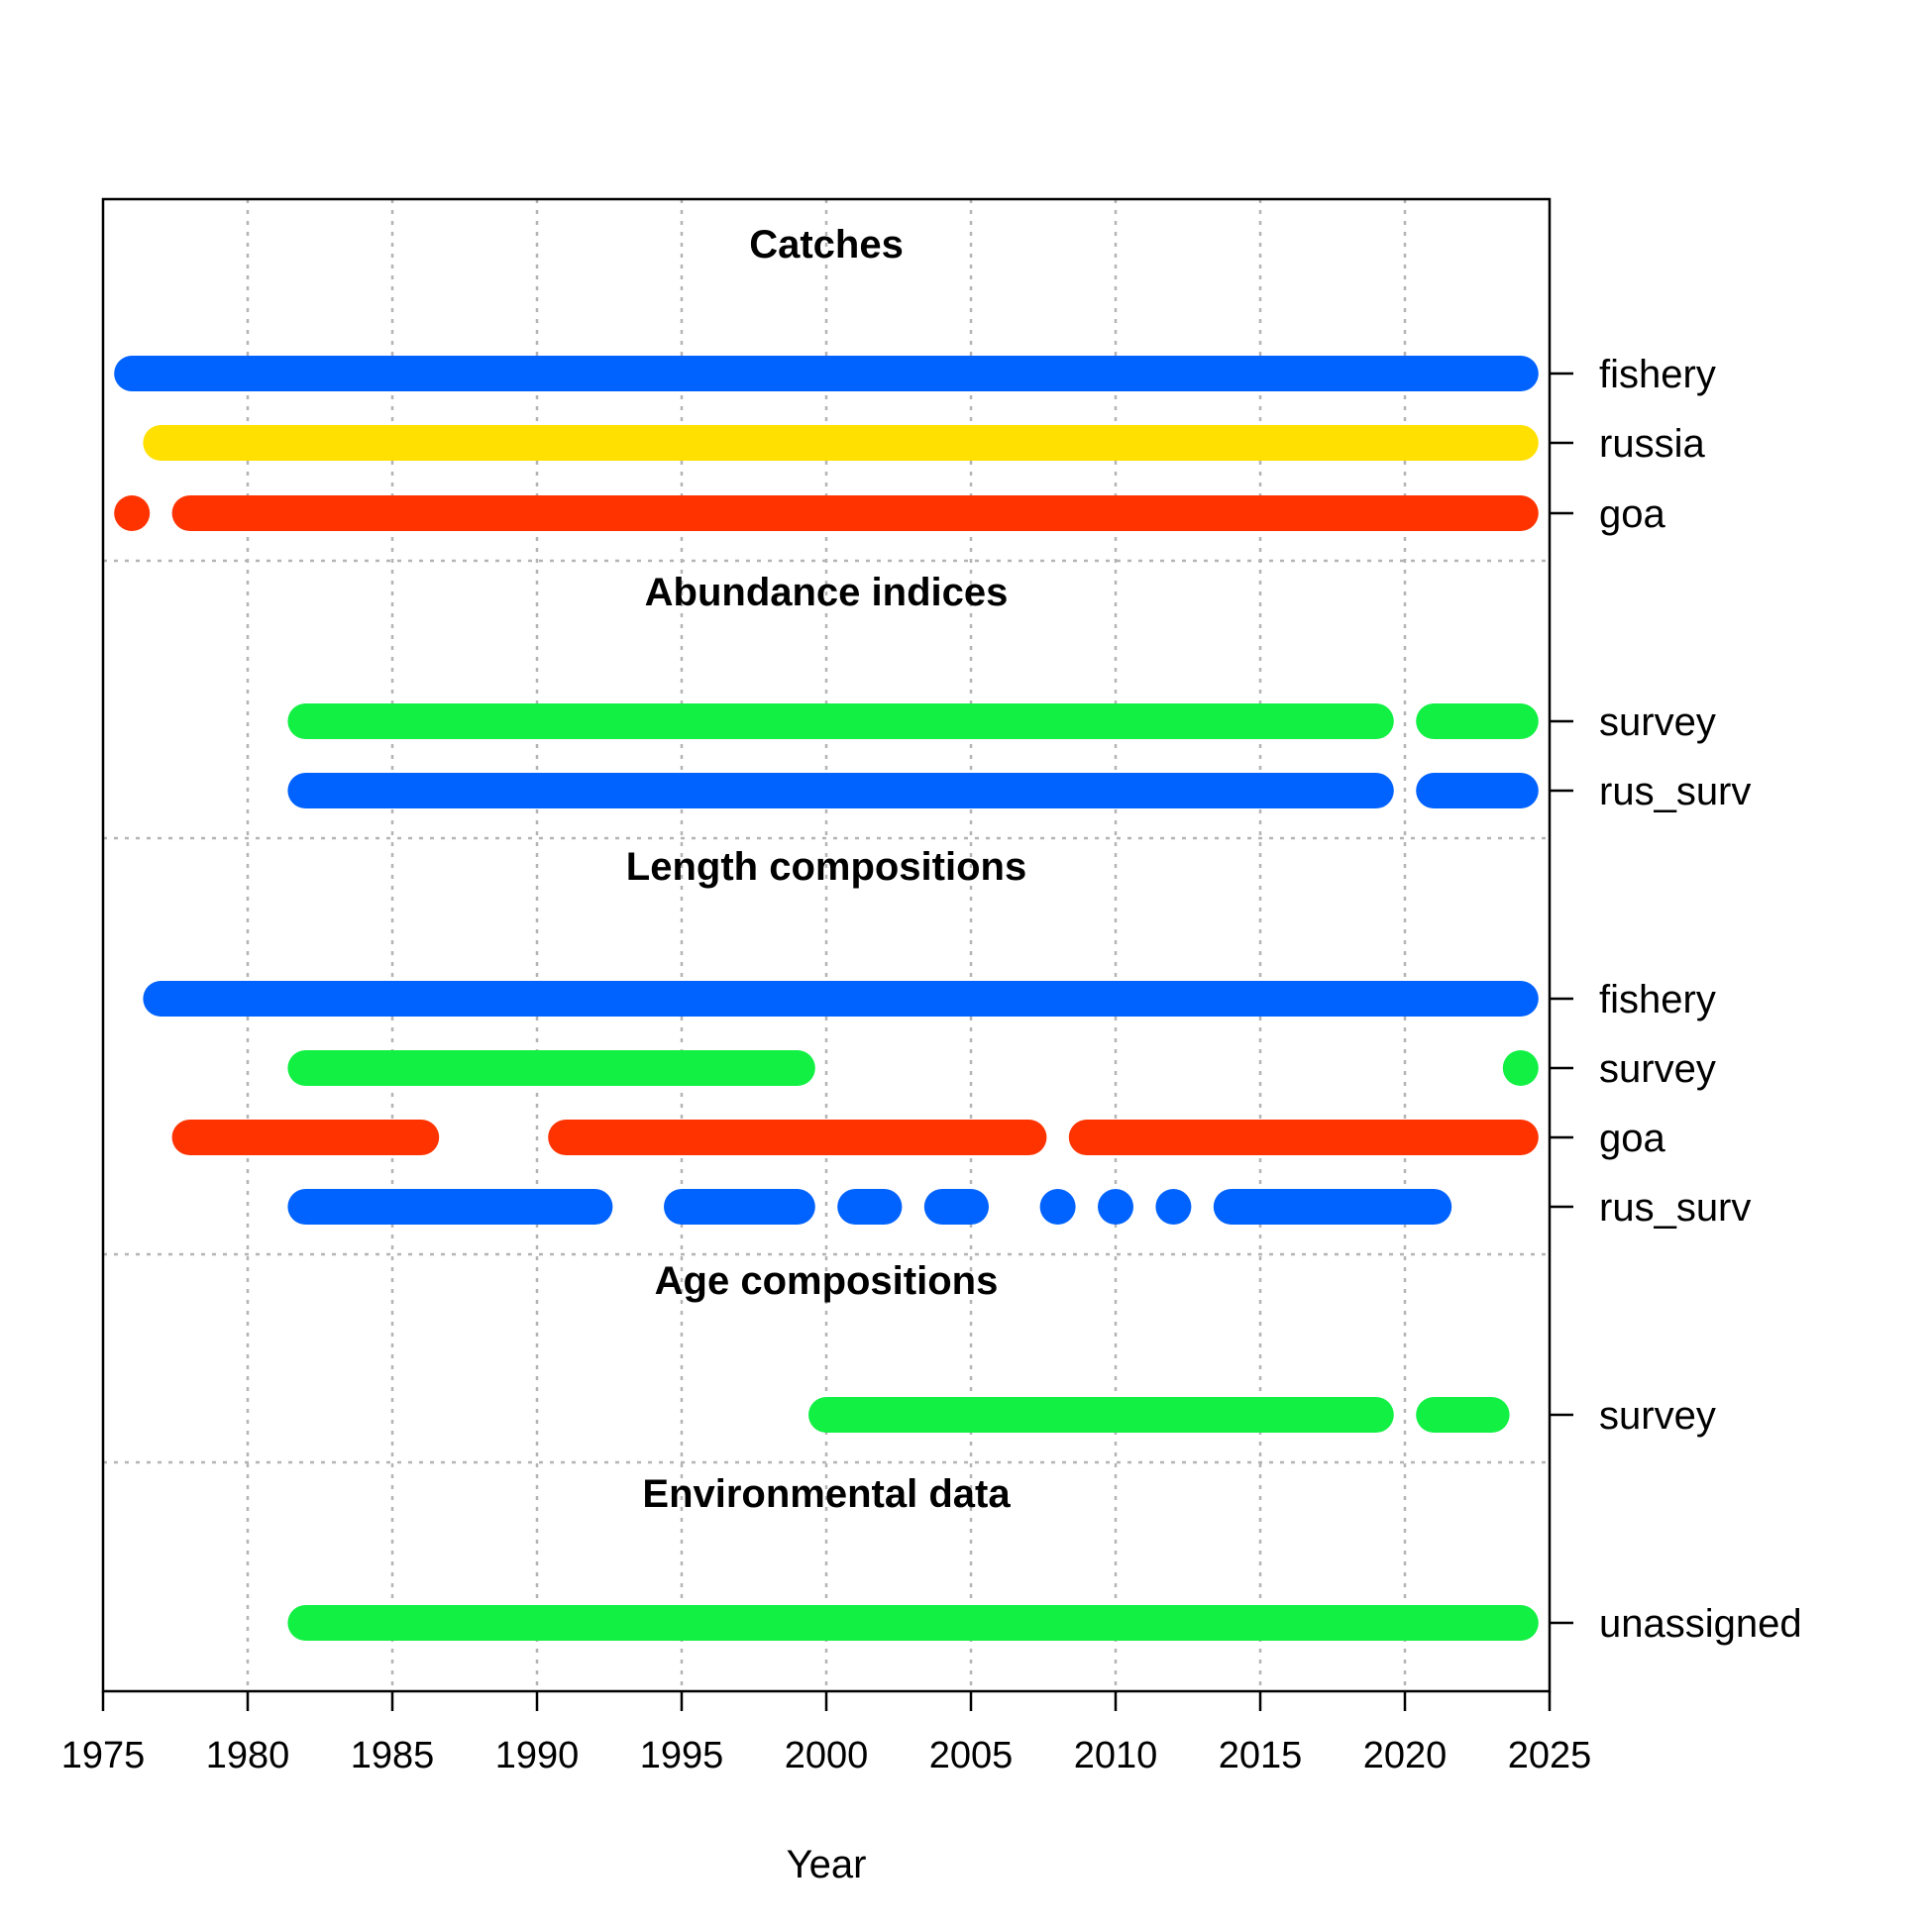  What do you see at coordinates (1700, 1624) in the screenshot?
I see `row-label: unassigned` at bounding box center [1700, 1624].